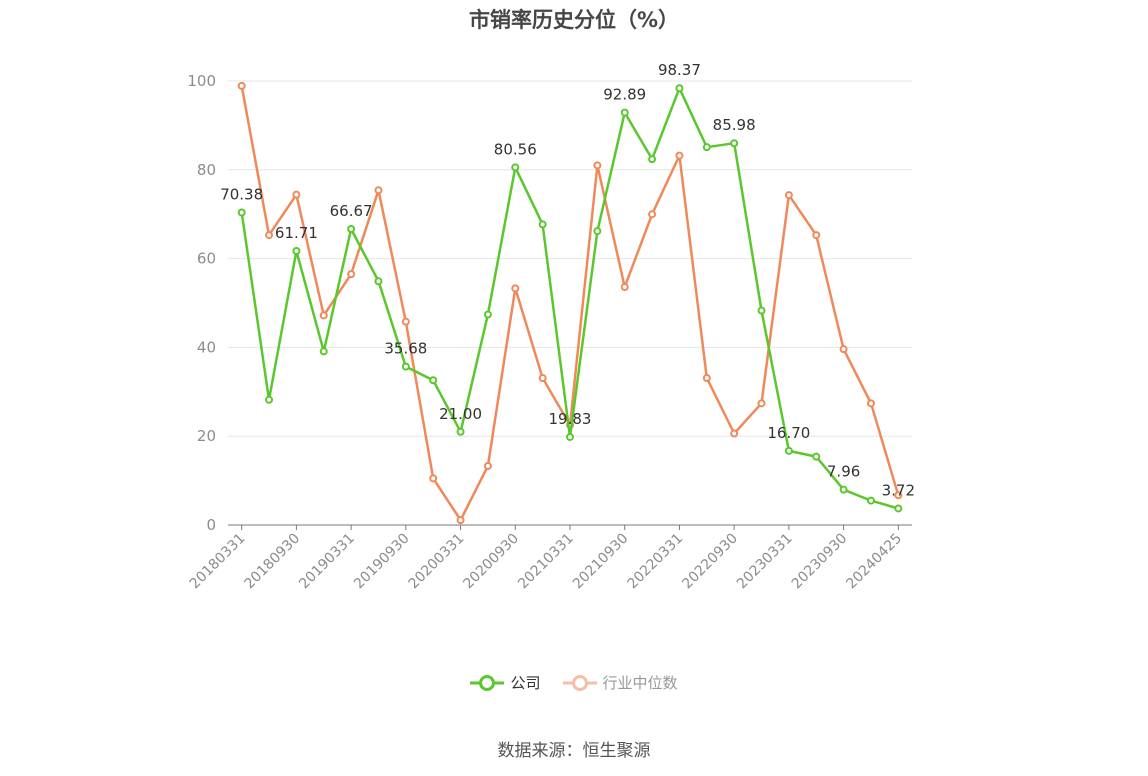 The height and width of the screenshot is (776, 1148). Describe the element at coordinates (206, 436) in the screenshot. I see `y-tick-label: 20` at that location.